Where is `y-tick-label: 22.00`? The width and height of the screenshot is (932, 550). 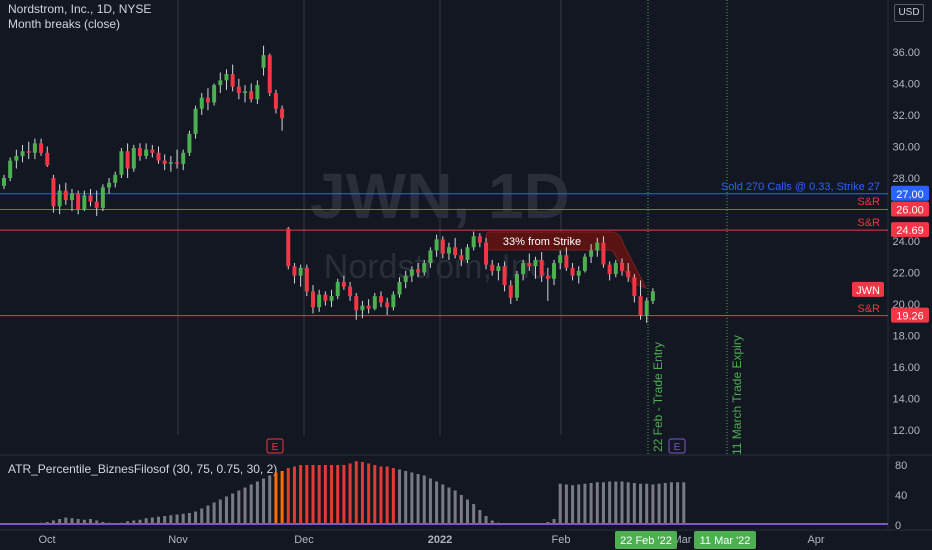 y-tick-label: 22.00 is located at coordinates (906, 274).